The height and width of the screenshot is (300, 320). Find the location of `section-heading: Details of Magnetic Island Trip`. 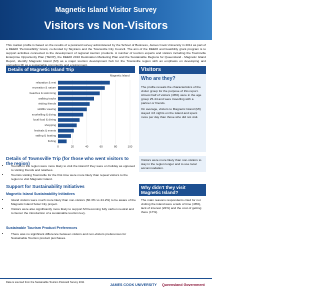

section-heading: Details of Magnetic Island Trip is located at coordinates (70, 69).